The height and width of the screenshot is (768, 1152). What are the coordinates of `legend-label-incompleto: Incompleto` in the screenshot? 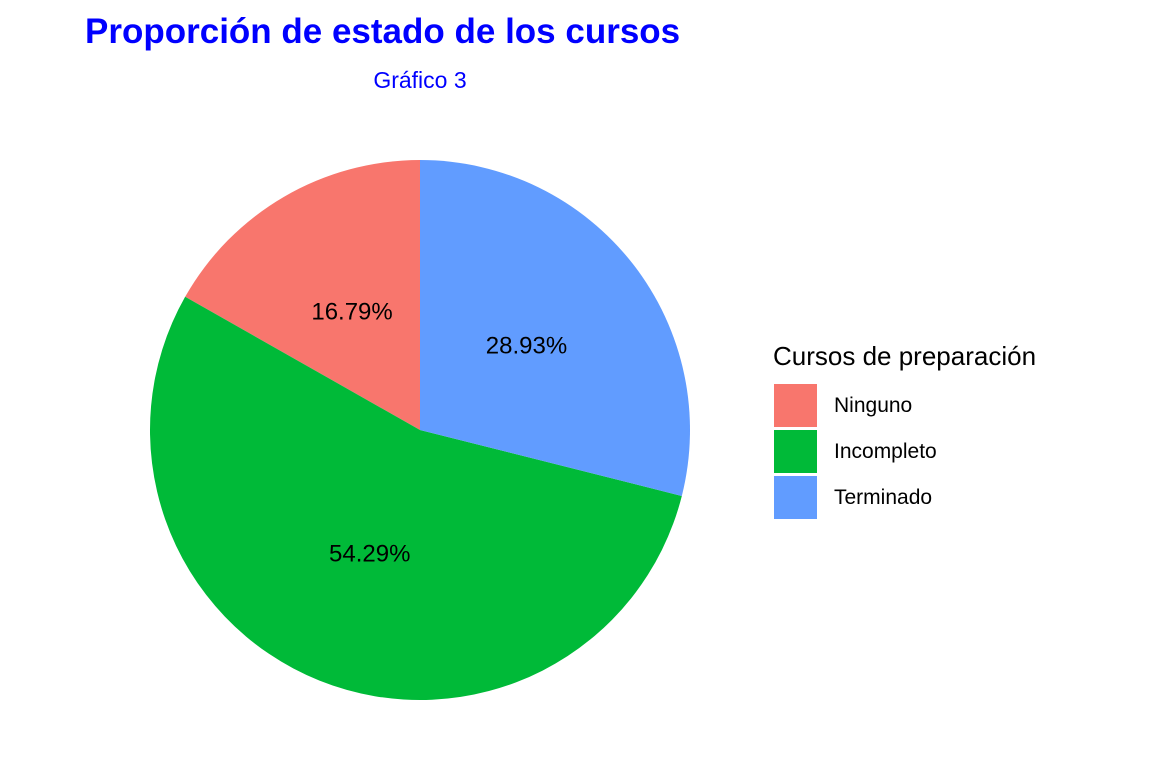 It's located at (885, 451).